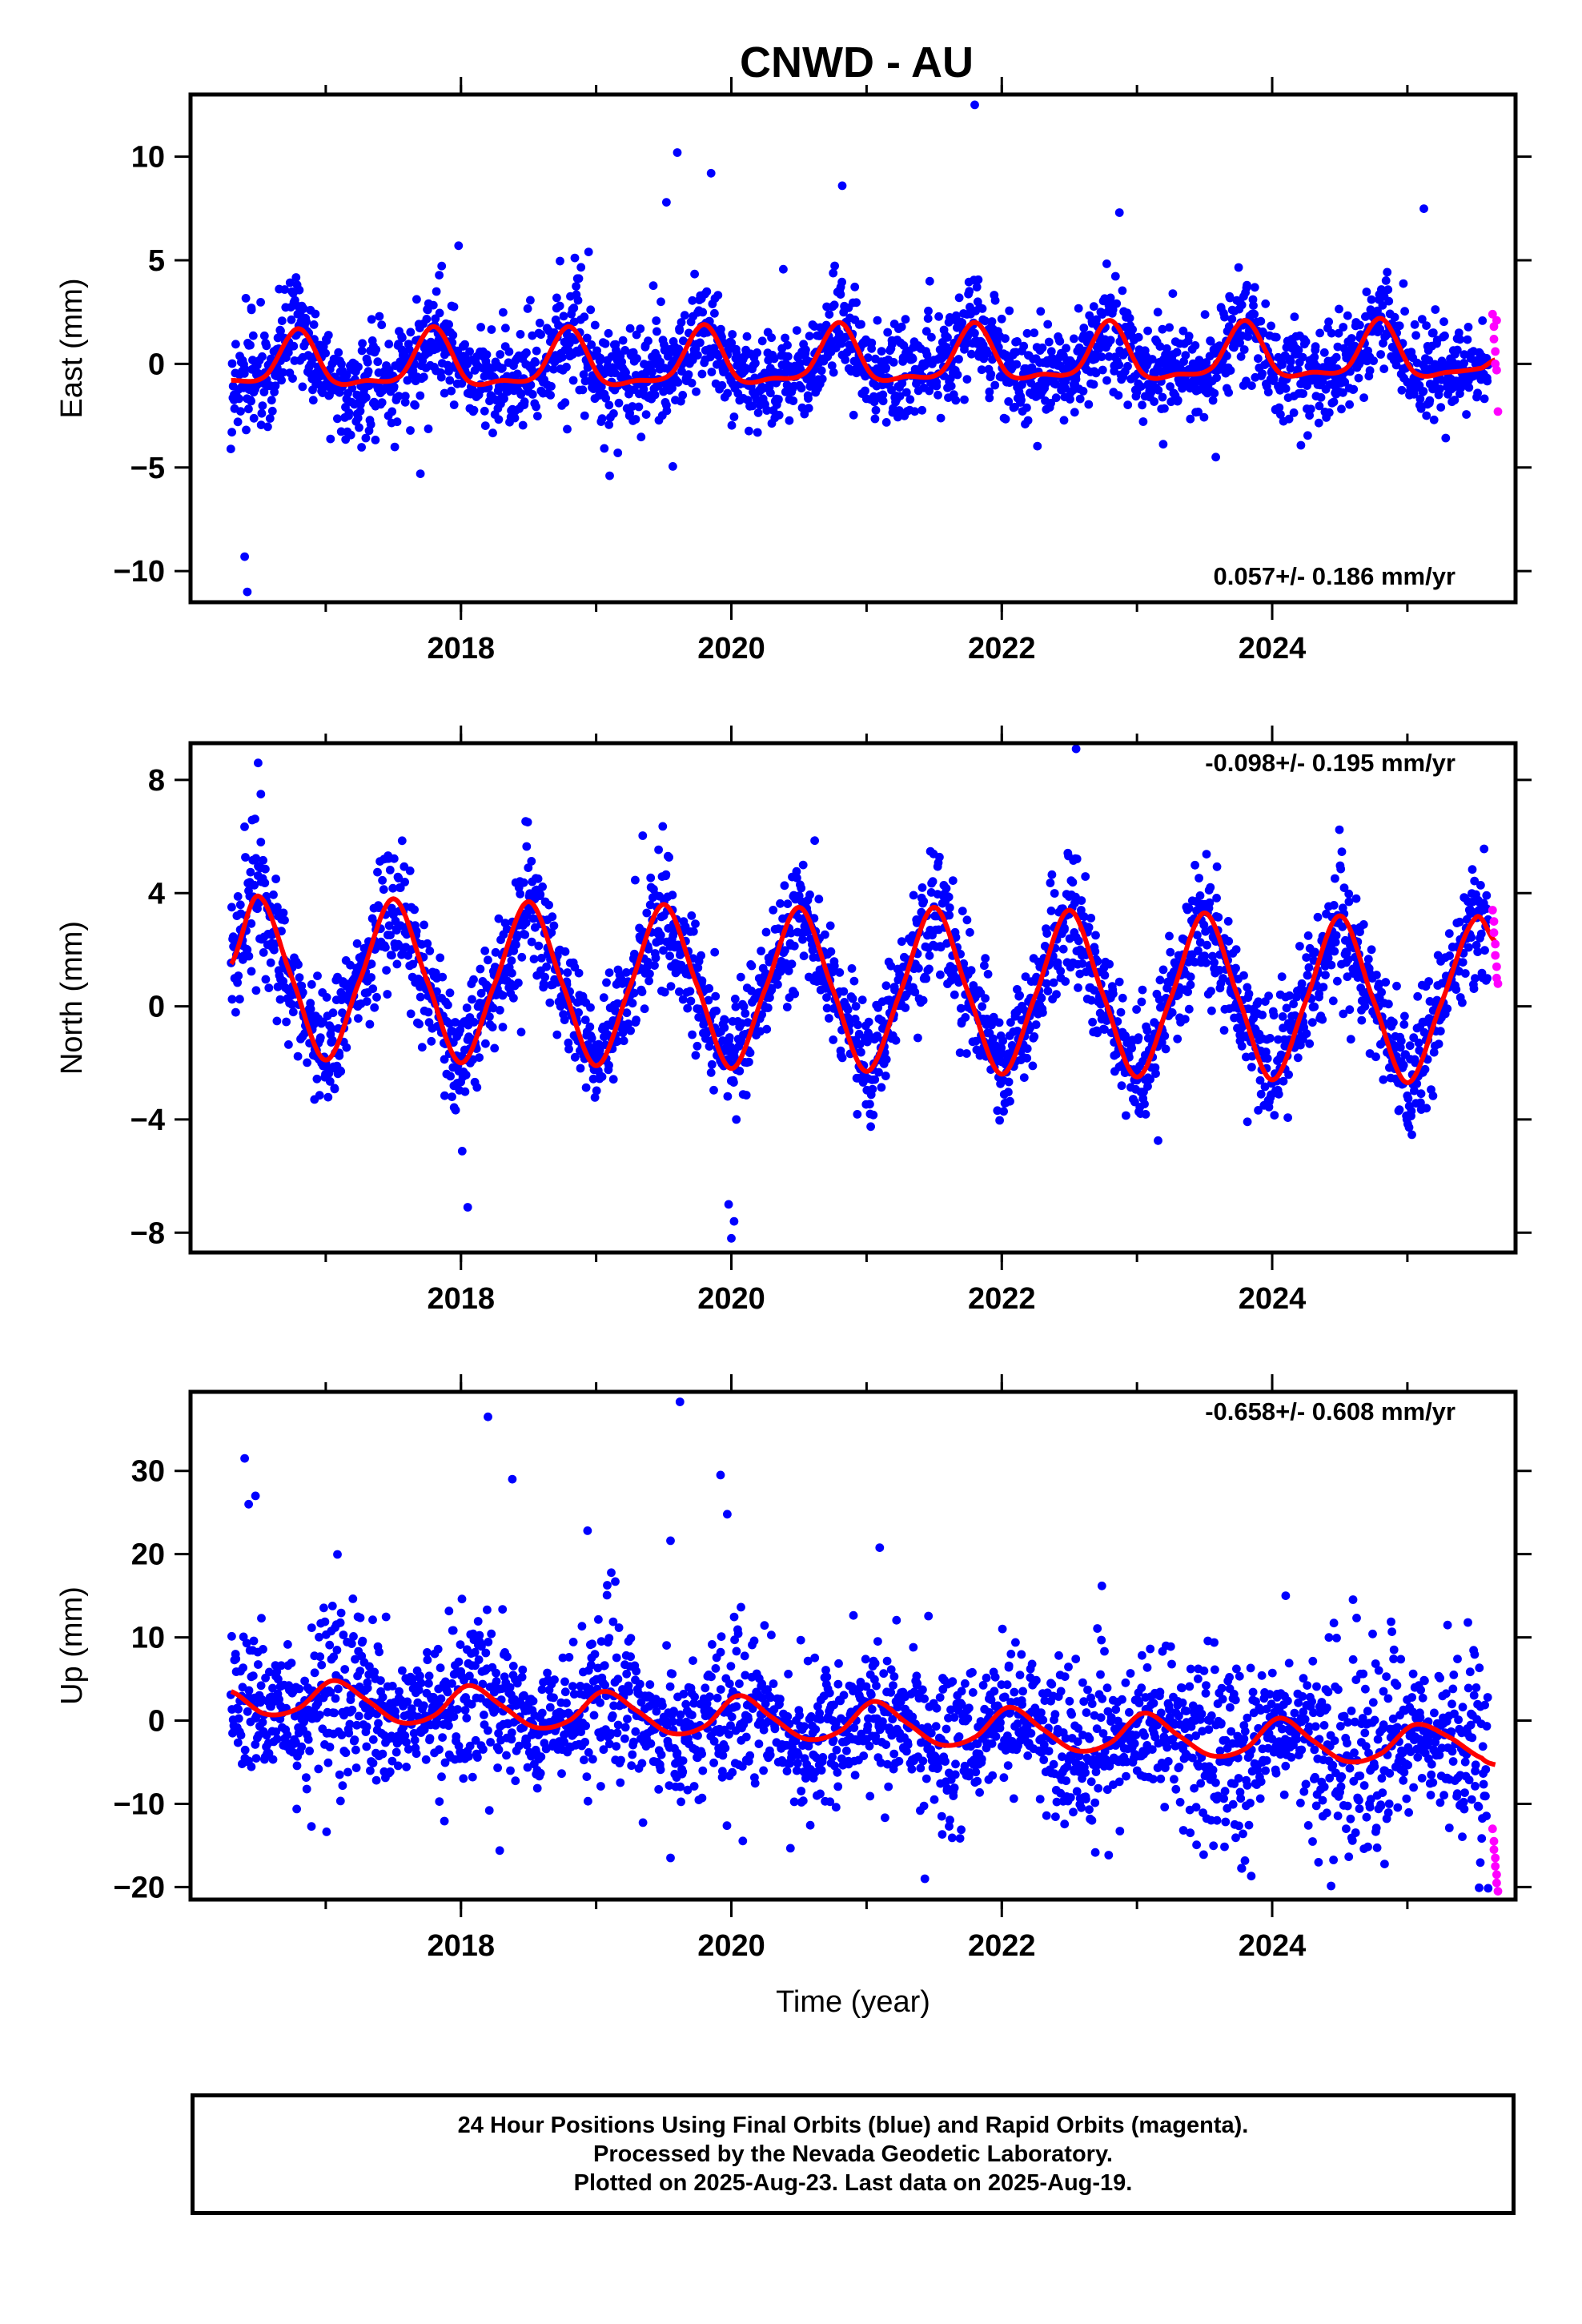  I want to click on y-tick-label: 5, so click(156, 261).